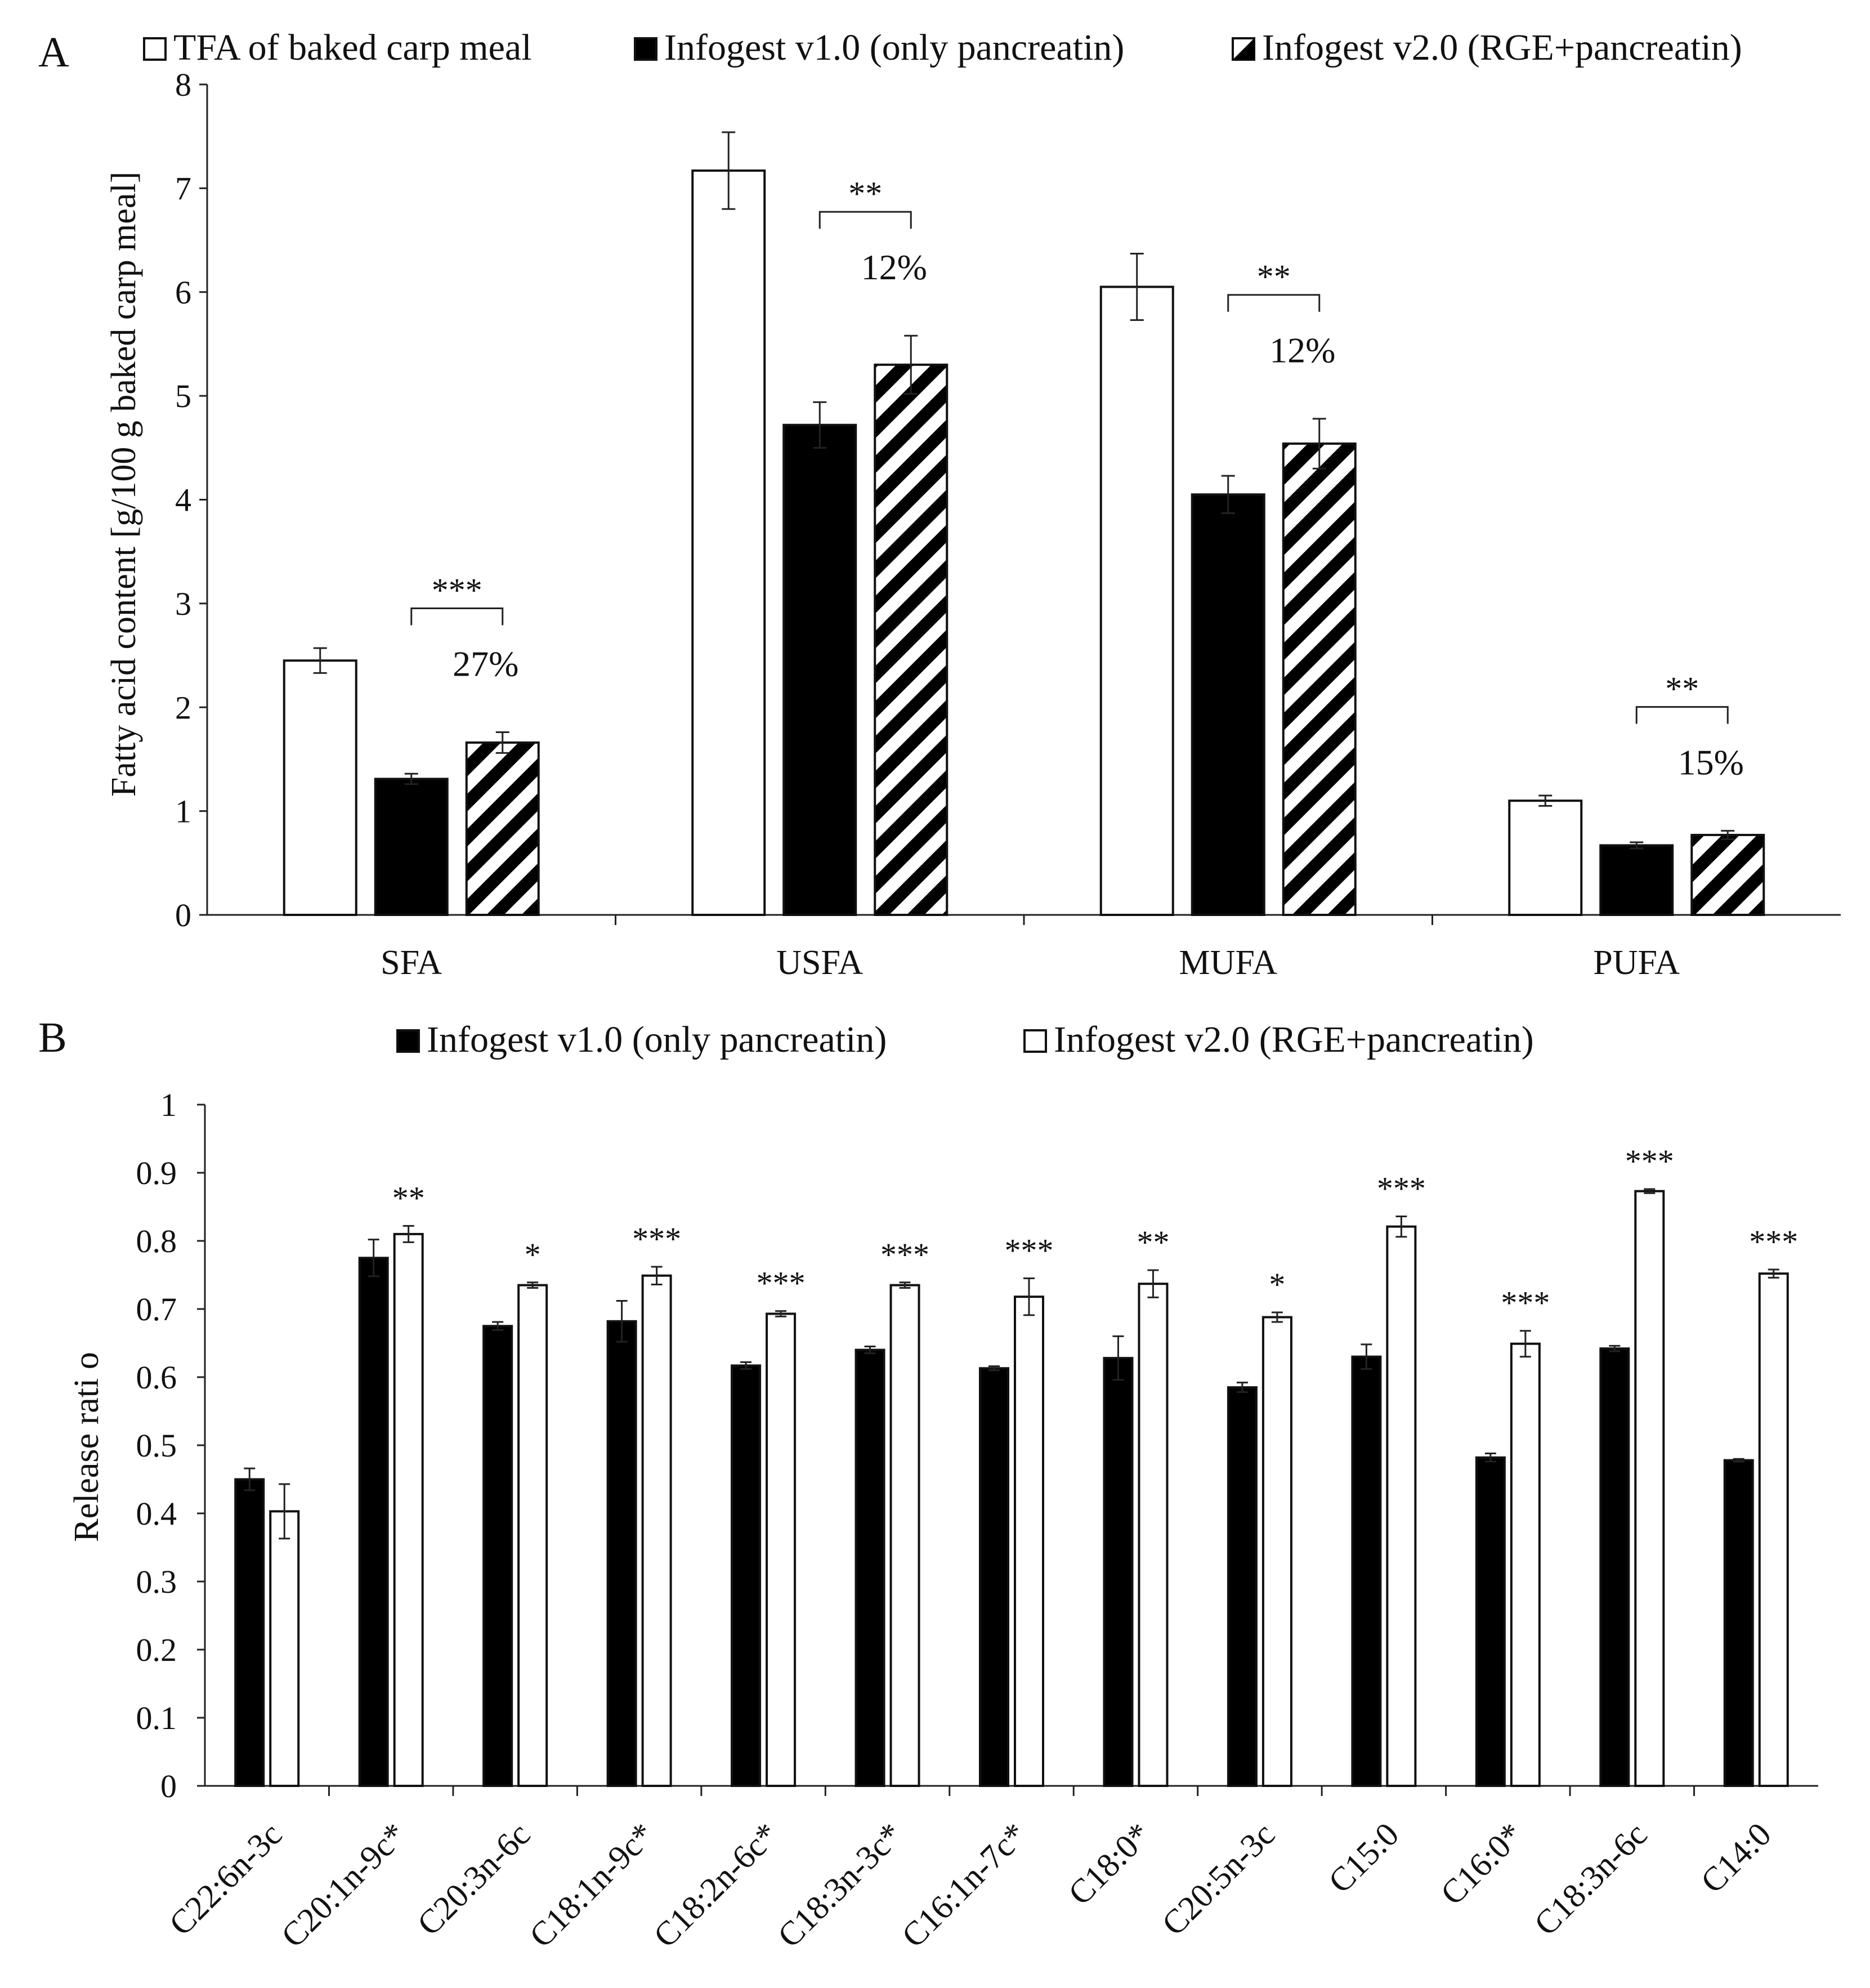 This screenshot has height=1988, width=1870. What do you see at coordinates (485, 664) in the screenshot?
I see `panel-a-percent-label: 27%` at bounding box center [485, 664].